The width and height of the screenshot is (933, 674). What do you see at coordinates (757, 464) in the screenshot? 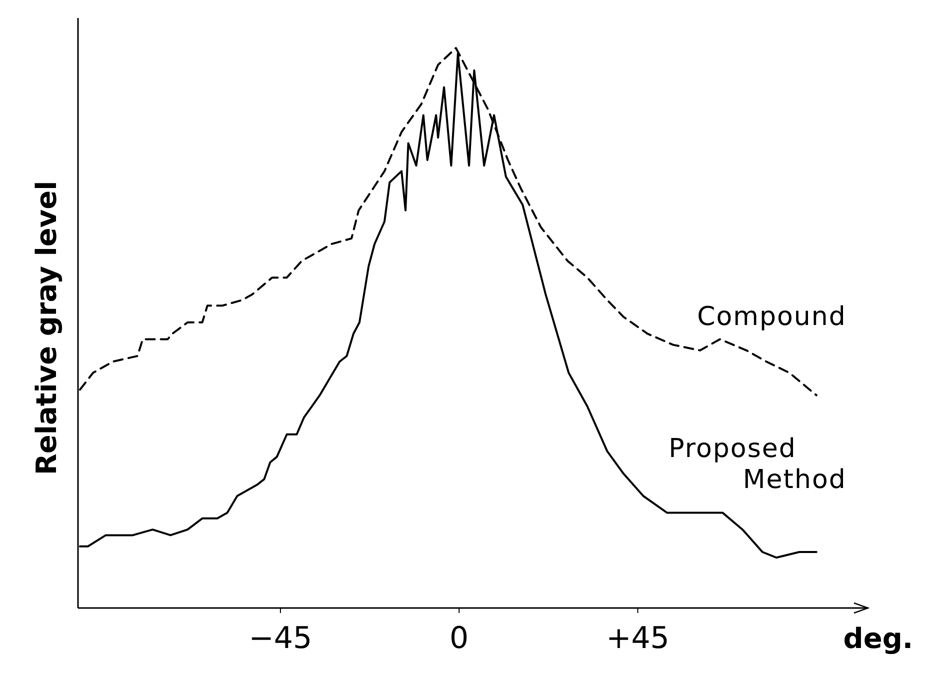
I see `series-label: Proposed Method` at bounding box center [757, 464].